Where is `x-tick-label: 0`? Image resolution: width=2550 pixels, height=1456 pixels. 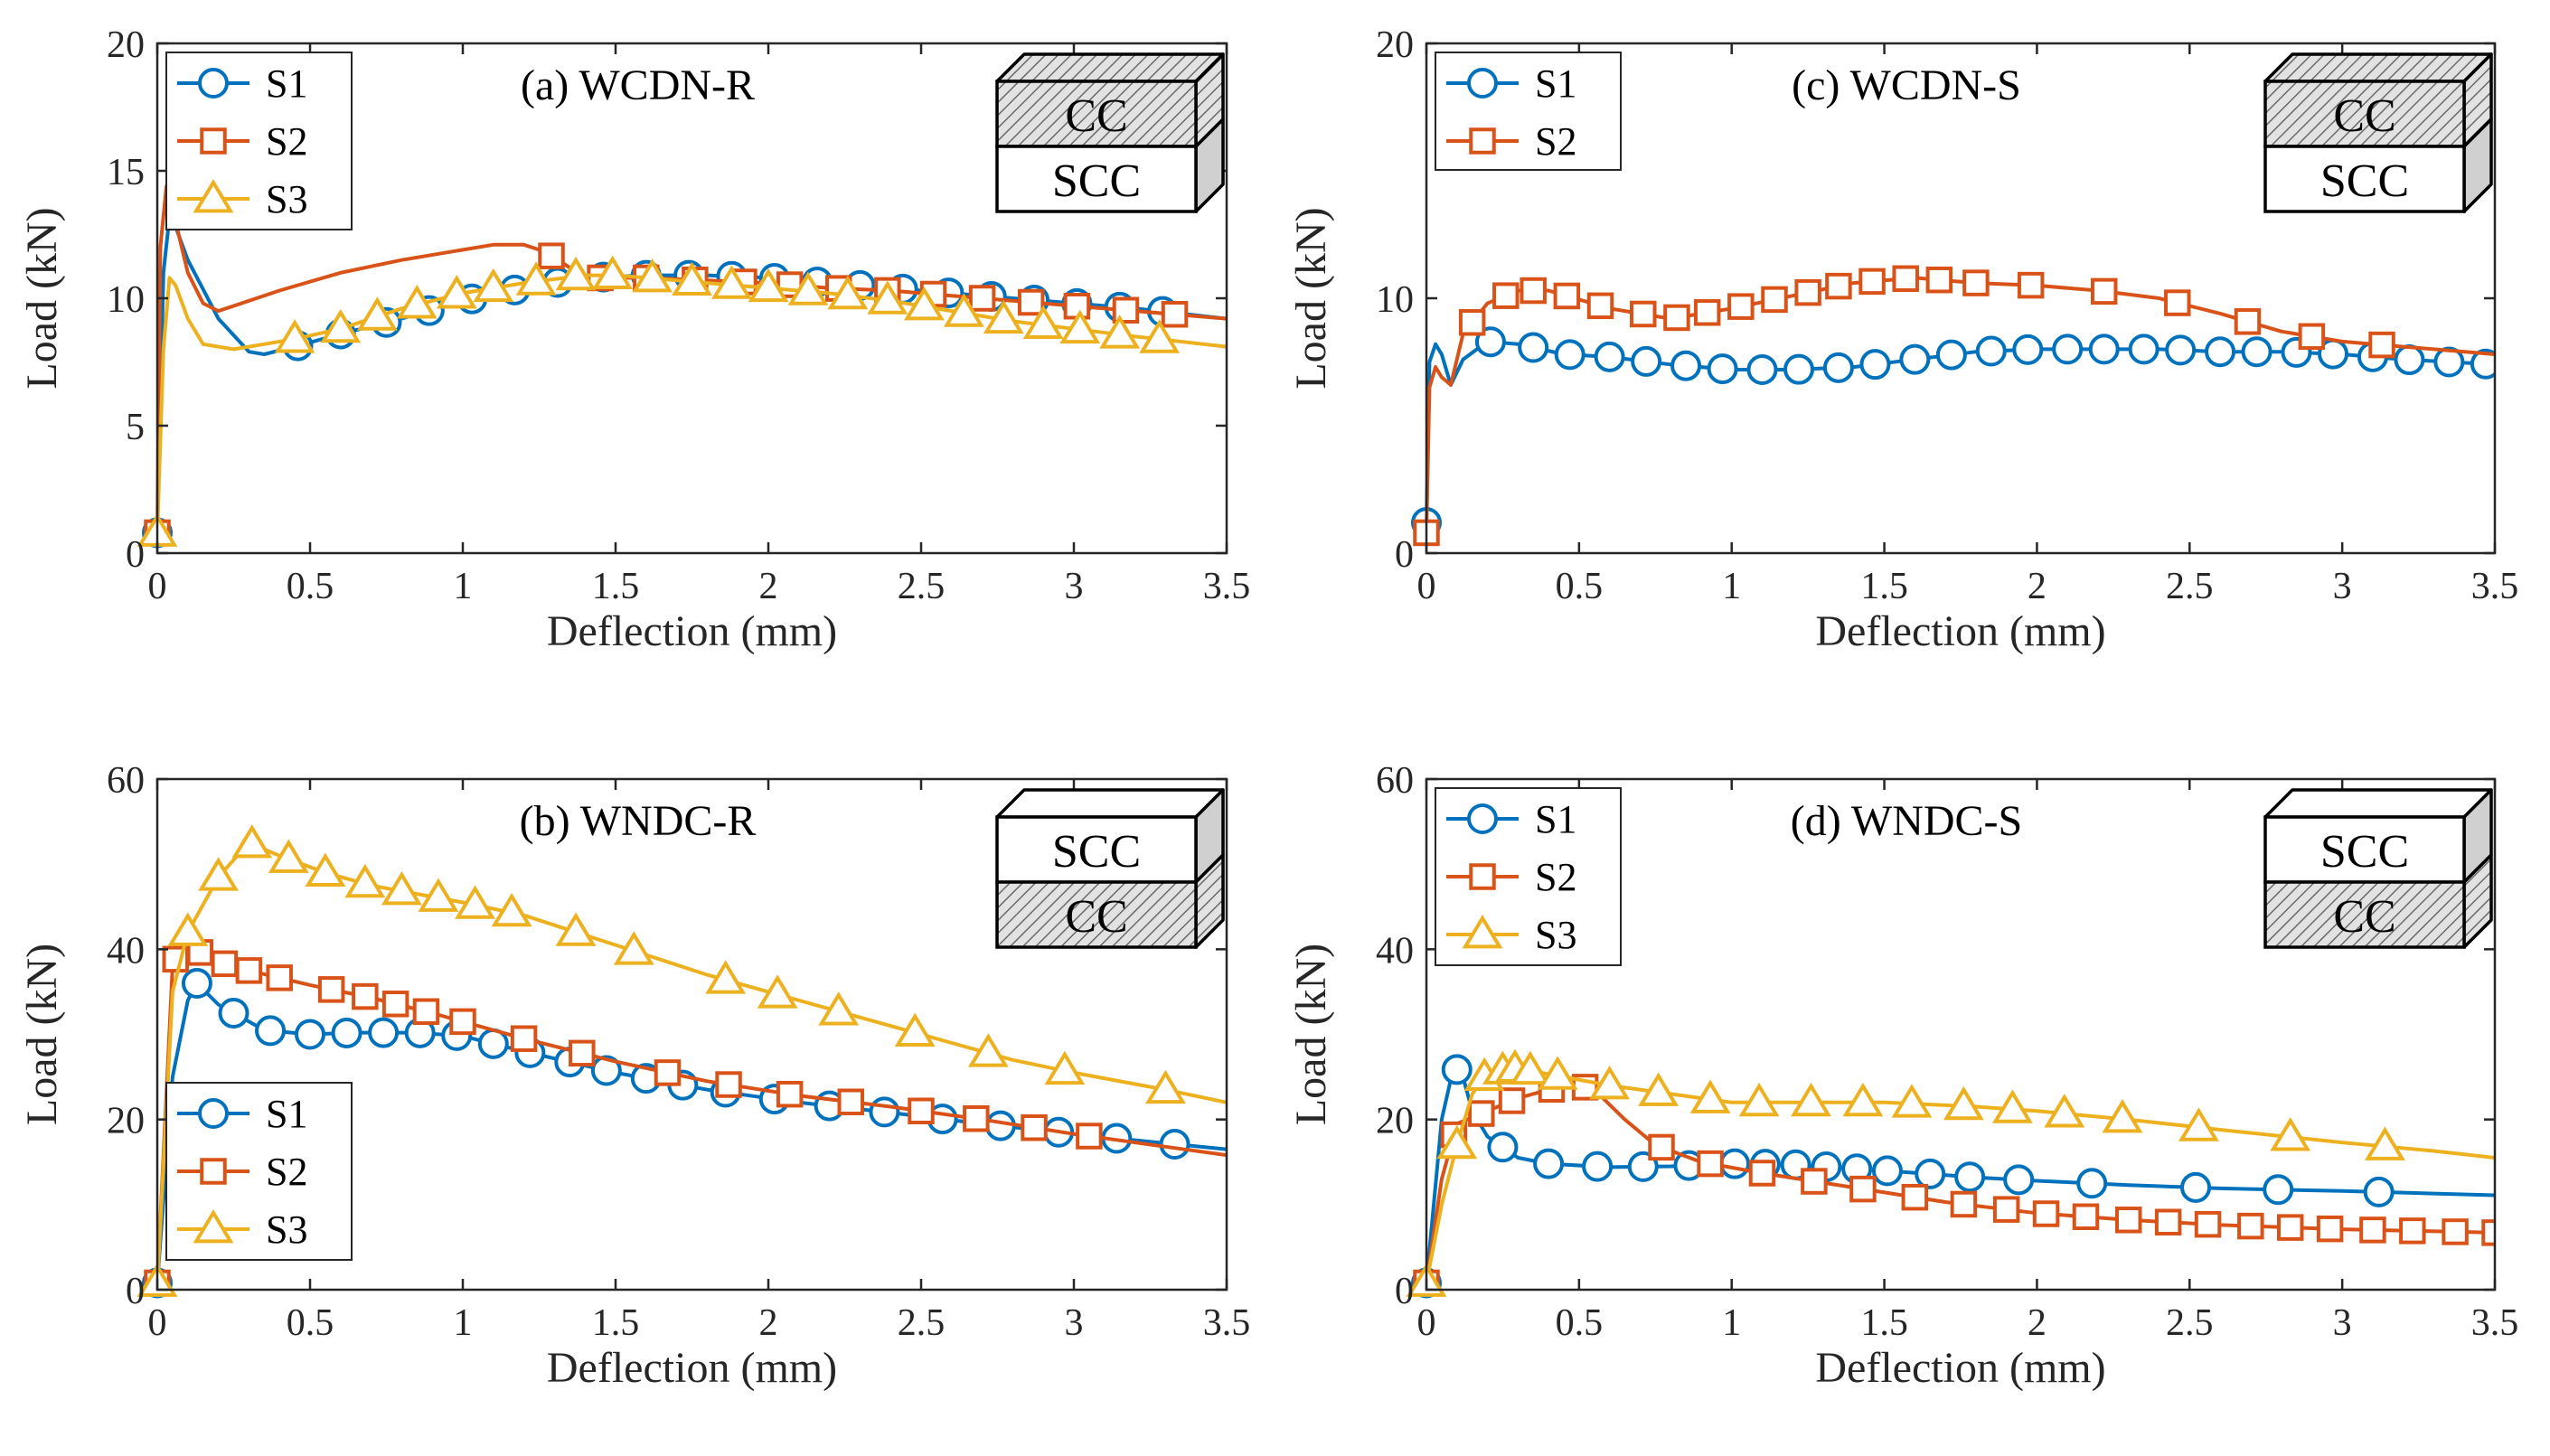
x-tick-label: 0 is located at coordinates (1426, 1323).